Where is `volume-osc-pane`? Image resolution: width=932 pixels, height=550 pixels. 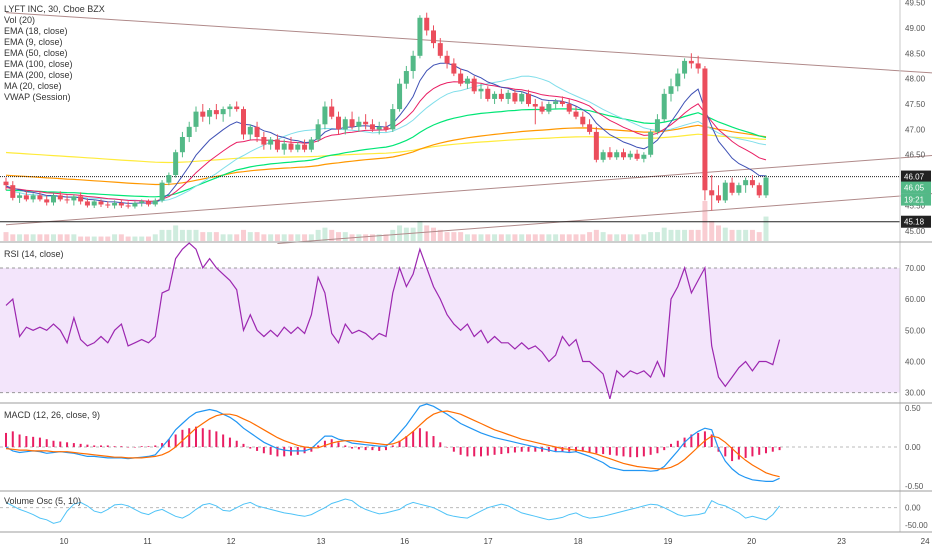
volume-osc-pane is located at coordinates (450, 511).